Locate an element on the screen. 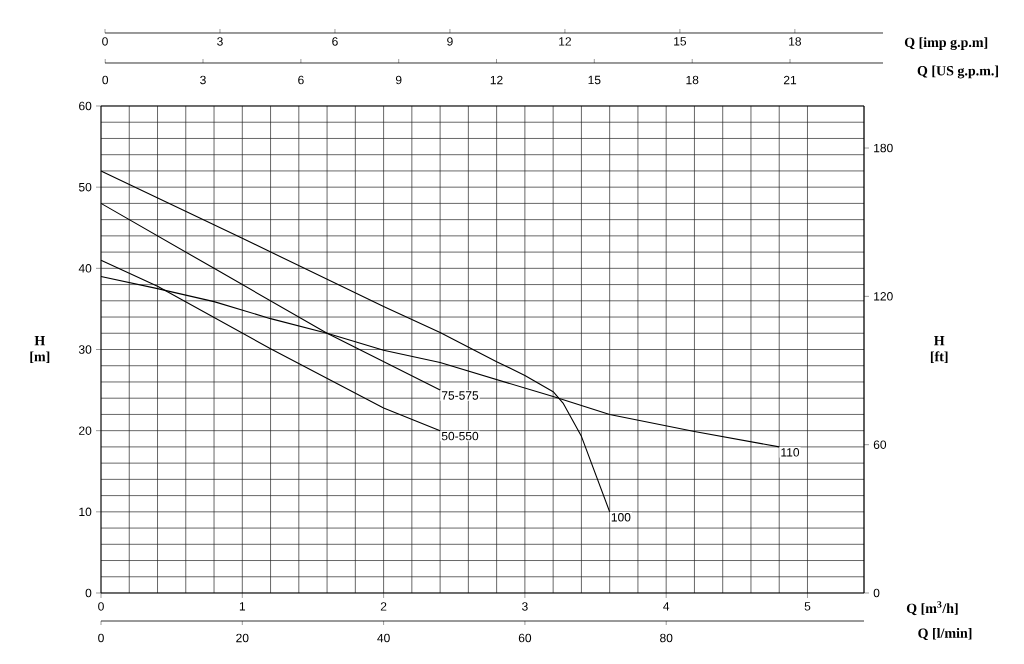  y-tick-label: 20 is located at coordinates (85, 430).